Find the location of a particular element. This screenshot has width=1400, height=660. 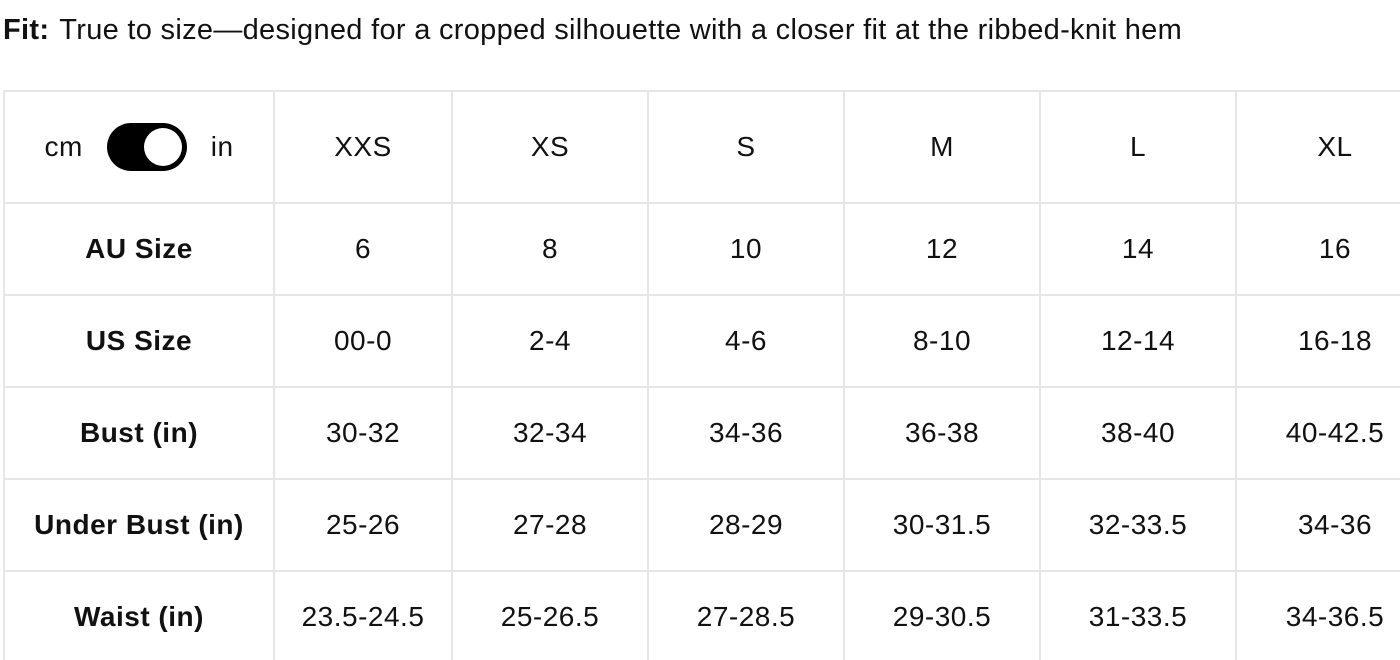

unit-in: in is located at coordinates (222, 146).